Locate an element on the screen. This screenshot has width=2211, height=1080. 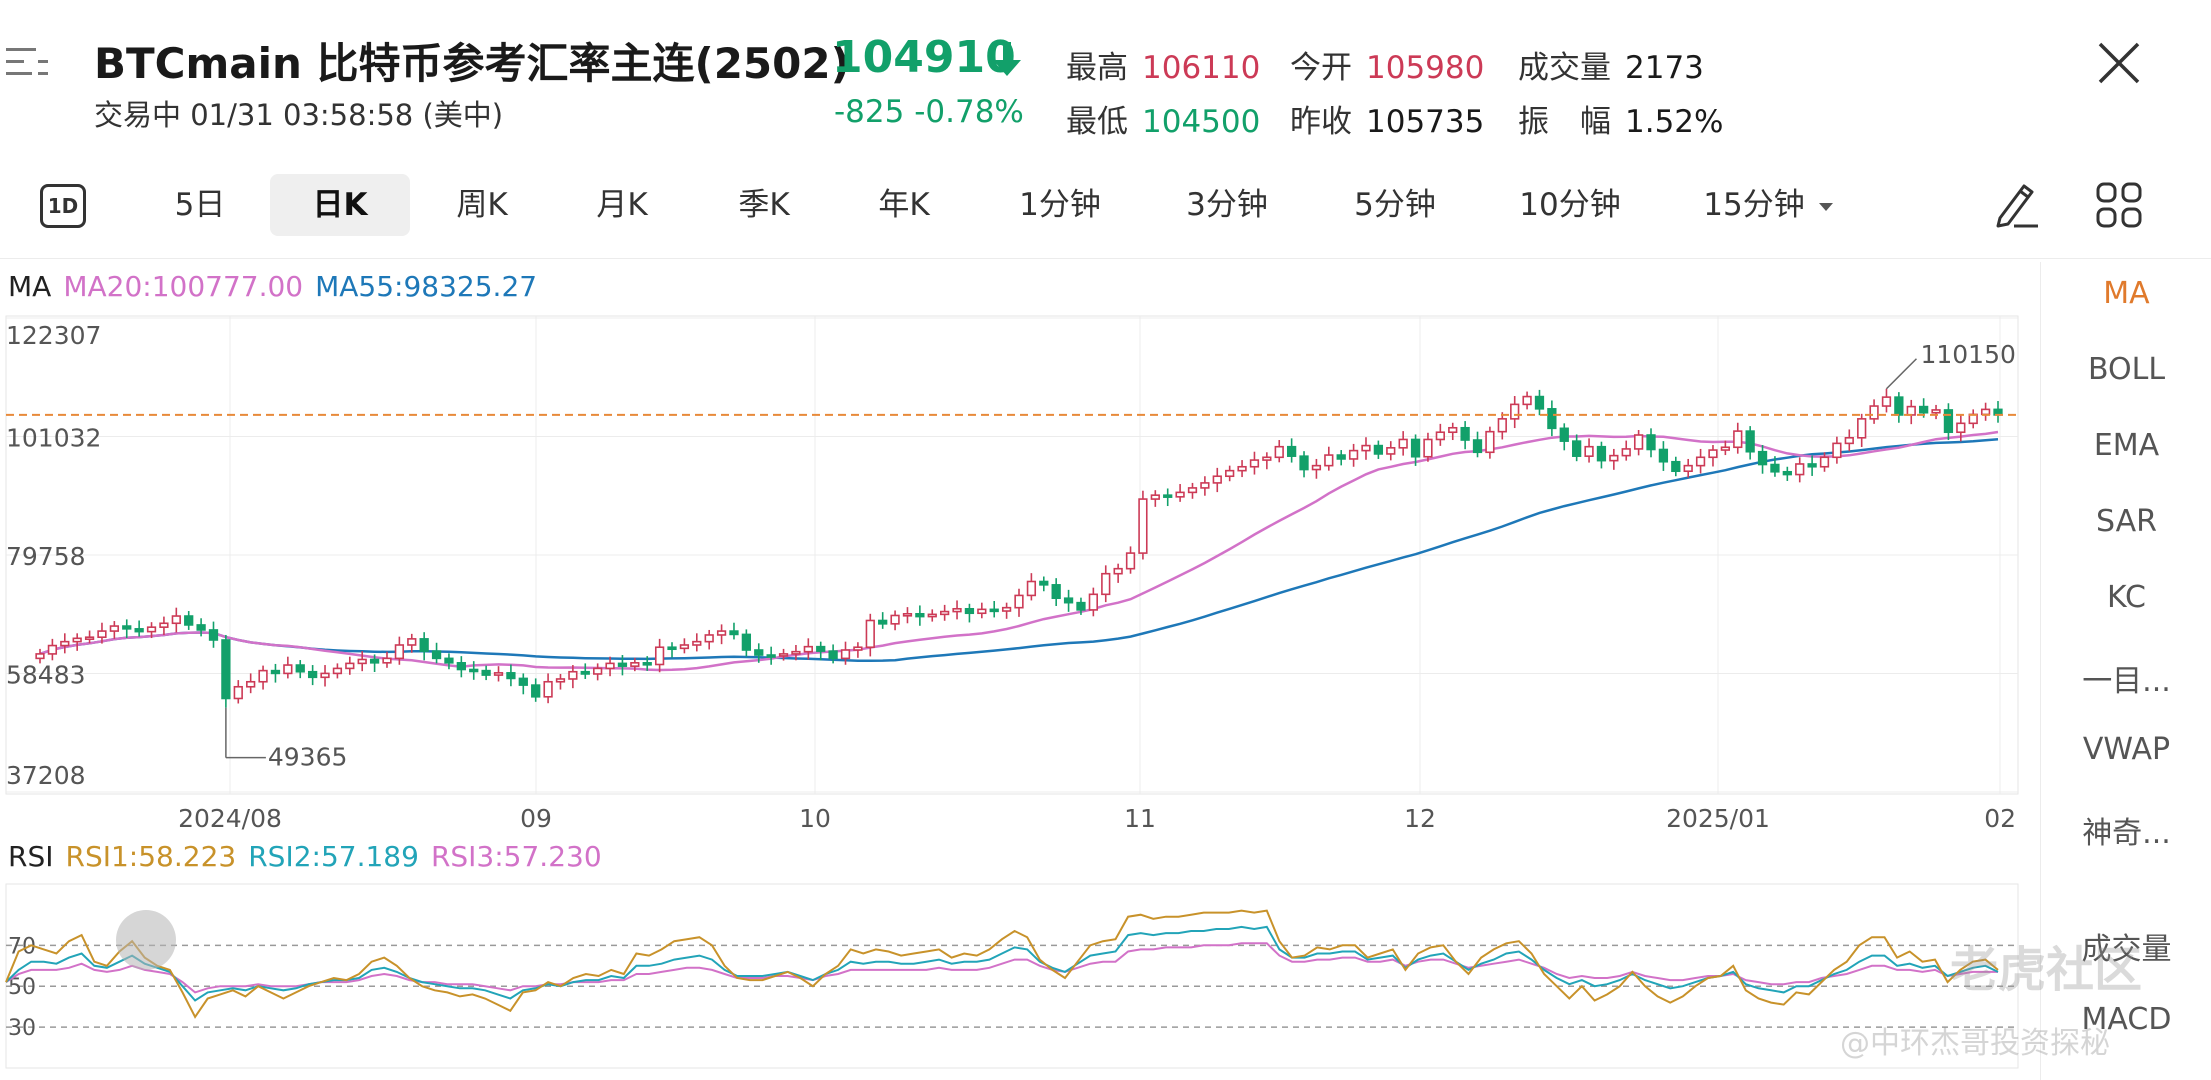
indicator-macd: MACD is located at coordinates (2126, 1019).